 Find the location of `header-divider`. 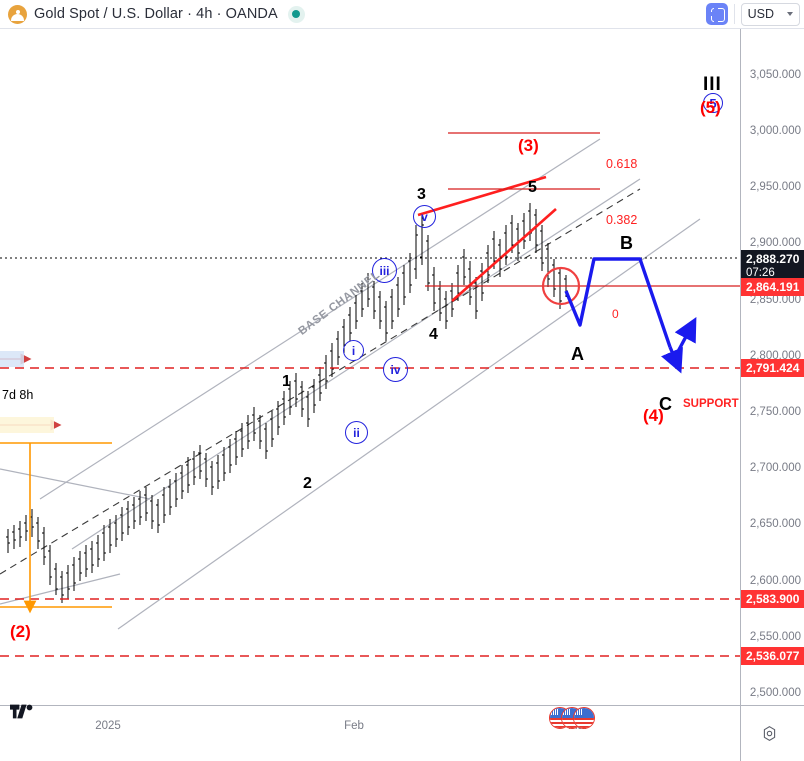

header-divider is located at coordinates (734, 14).